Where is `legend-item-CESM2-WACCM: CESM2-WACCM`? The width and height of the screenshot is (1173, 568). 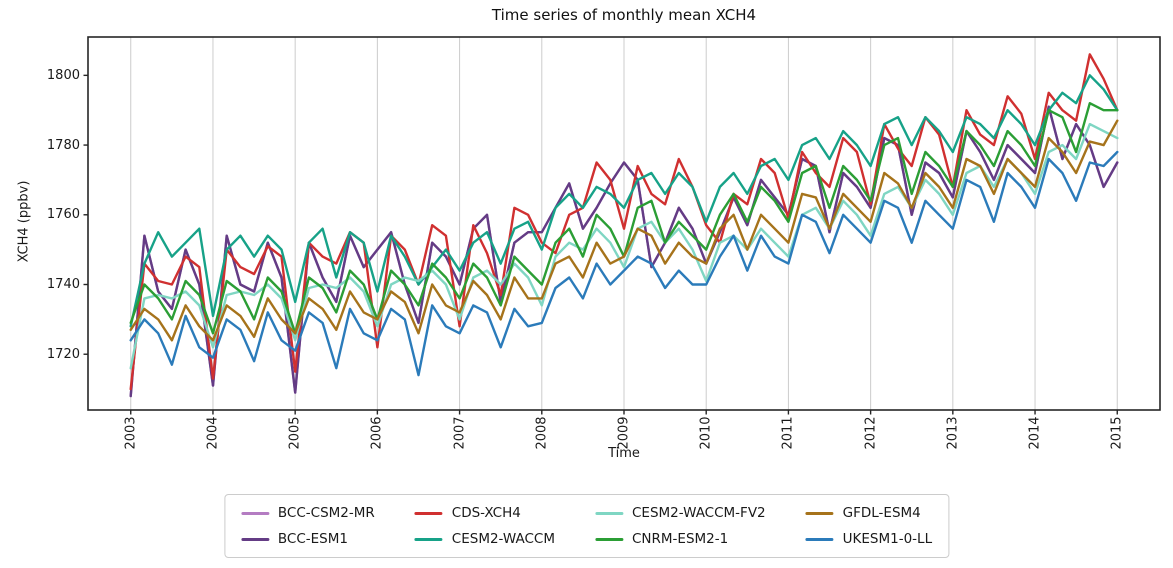 legend-item-CESM2-WACCM: CESM2-WACCM is located at coordinates (484, 539).